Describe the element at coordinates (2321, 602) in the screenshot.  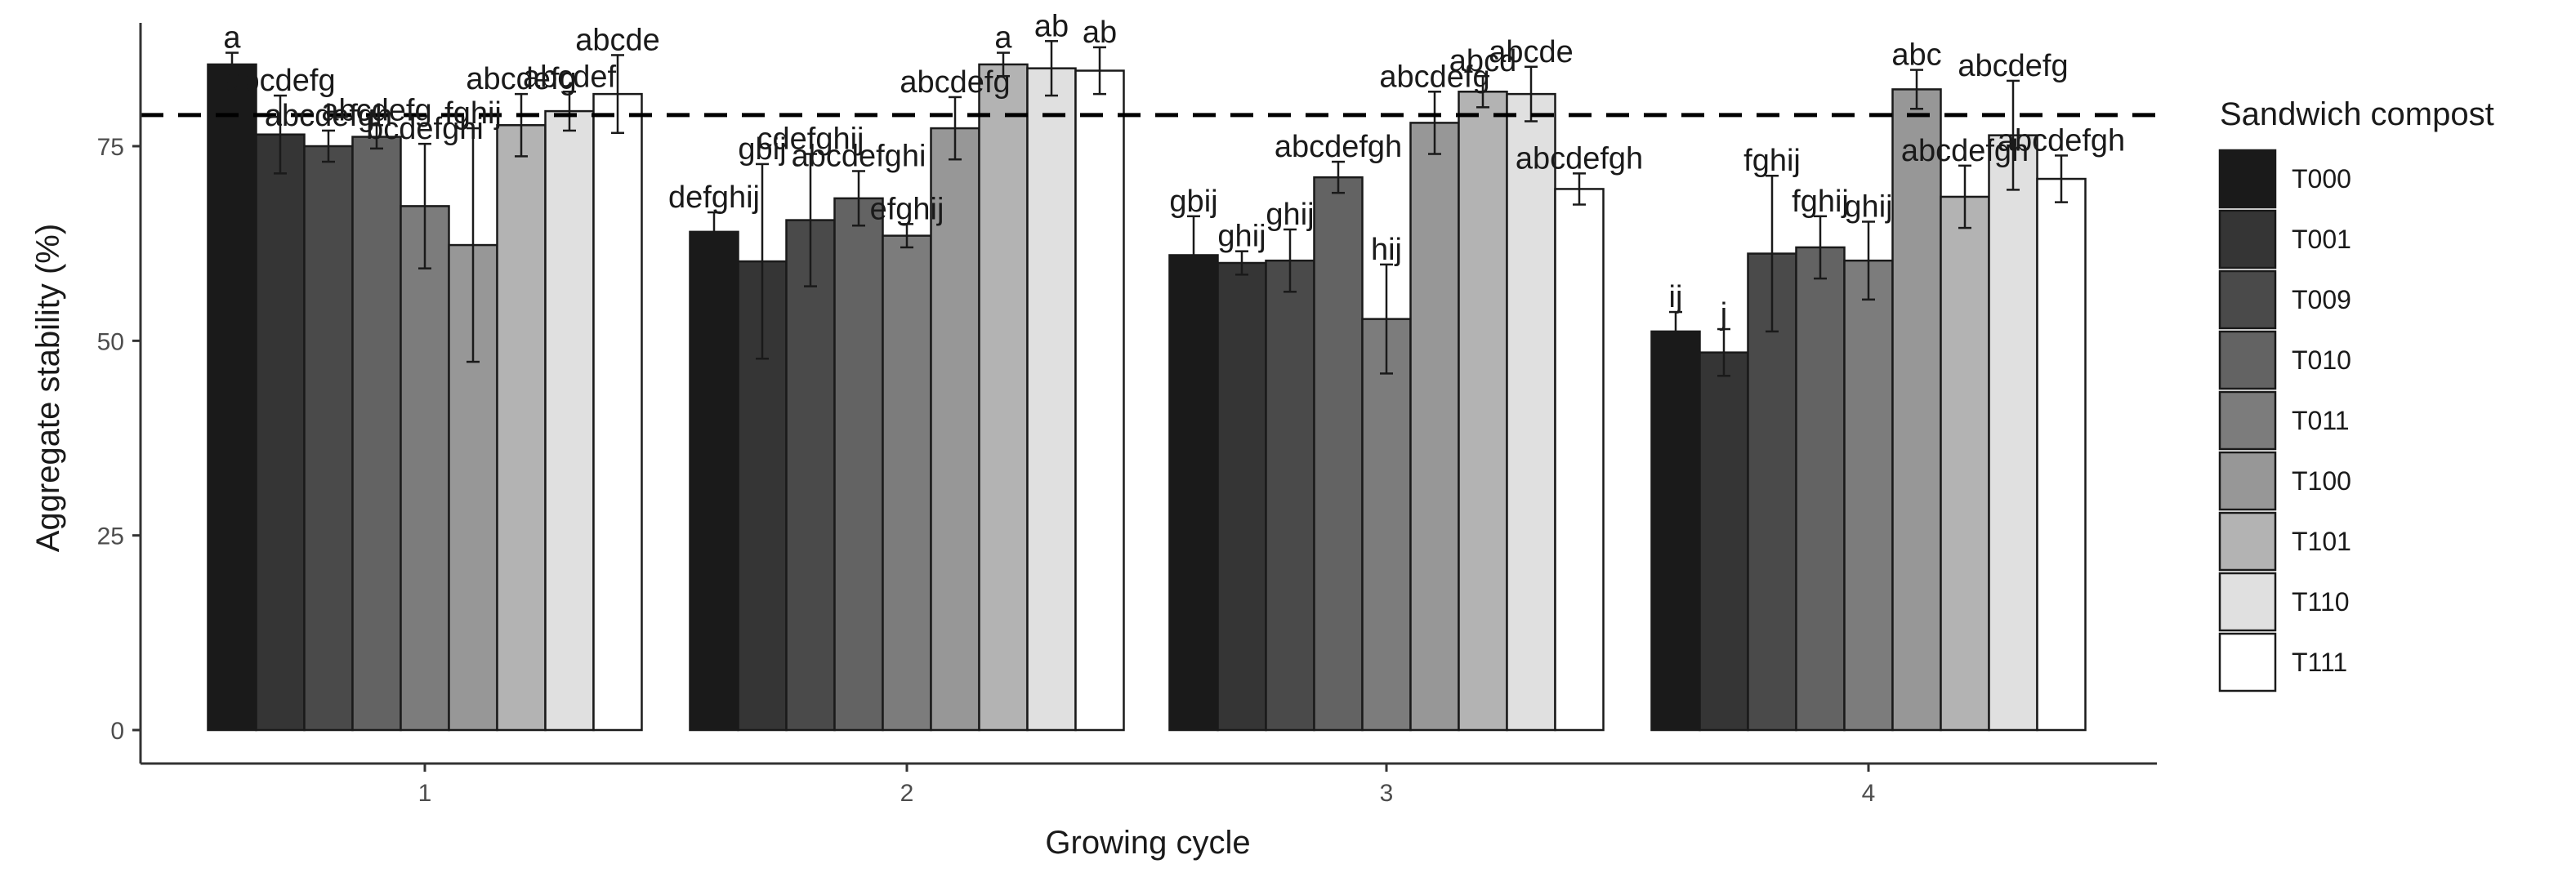
I see `legend-label: T110` at that location.